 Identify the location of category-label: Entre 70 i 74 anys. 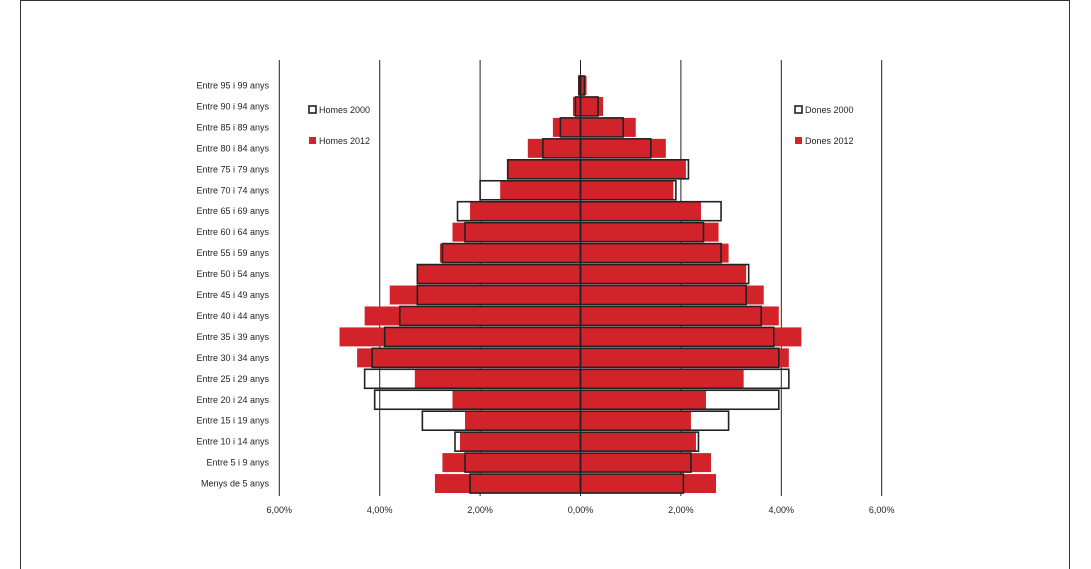
(232, 190).